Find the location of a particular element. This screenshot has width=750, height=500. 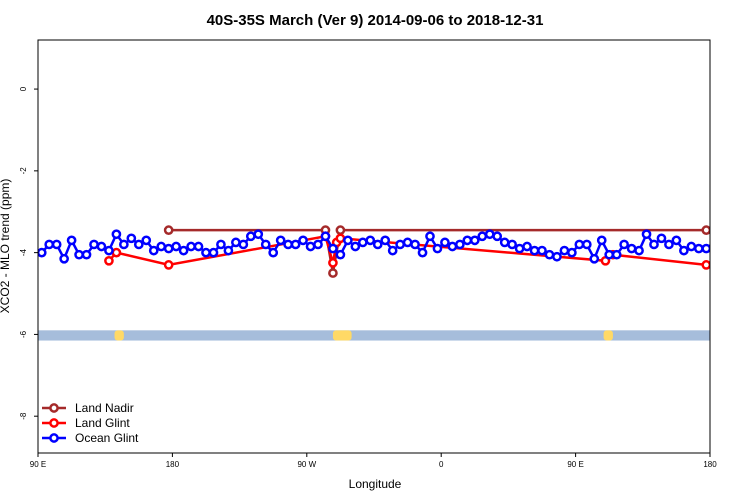

x-tick-label: 90 E is located at coordinates (575, 464).